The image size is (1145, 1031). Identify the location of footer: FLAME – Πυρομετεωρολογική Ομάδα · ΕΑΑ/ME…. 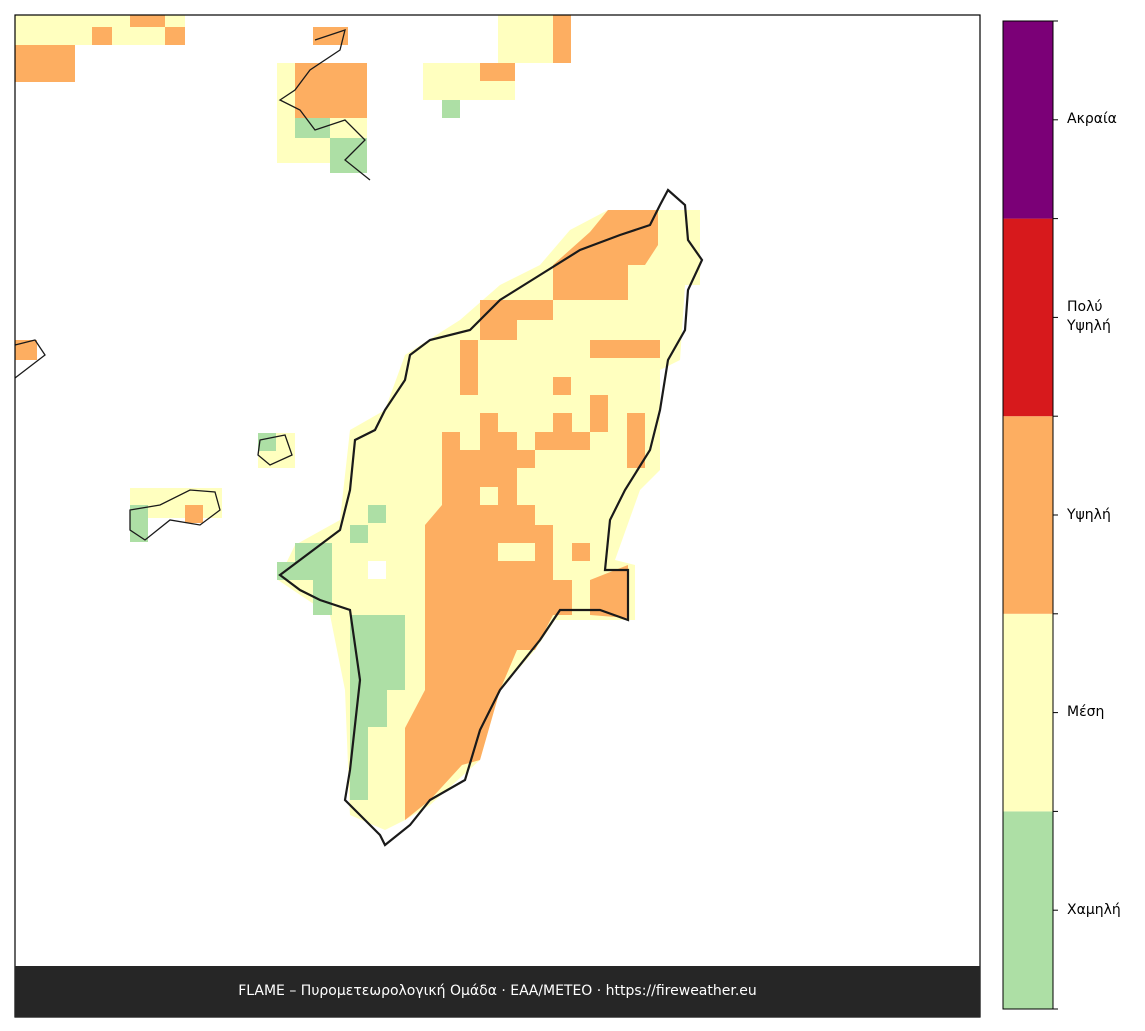
(497, 991).